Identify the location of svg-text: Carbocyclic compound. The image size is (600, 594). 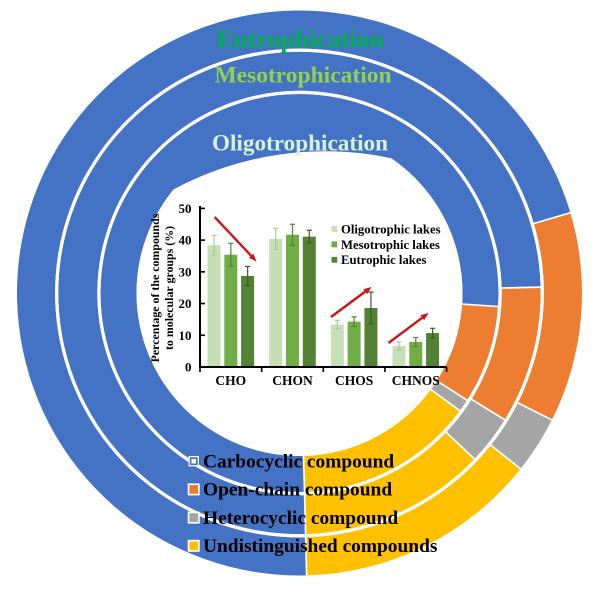
(298, 461).